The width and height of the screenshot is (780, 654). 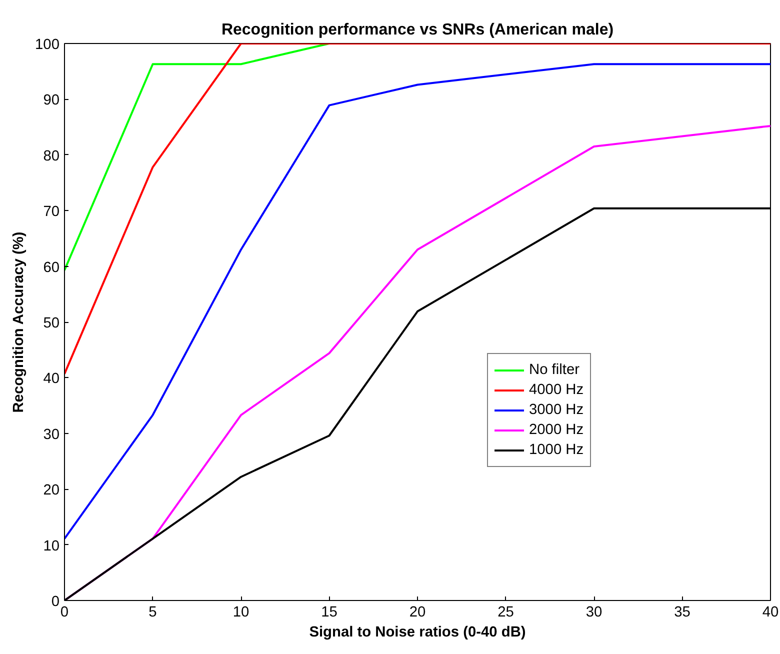 I want to click on x-tick-label: 20, so click(x=417, y=612).